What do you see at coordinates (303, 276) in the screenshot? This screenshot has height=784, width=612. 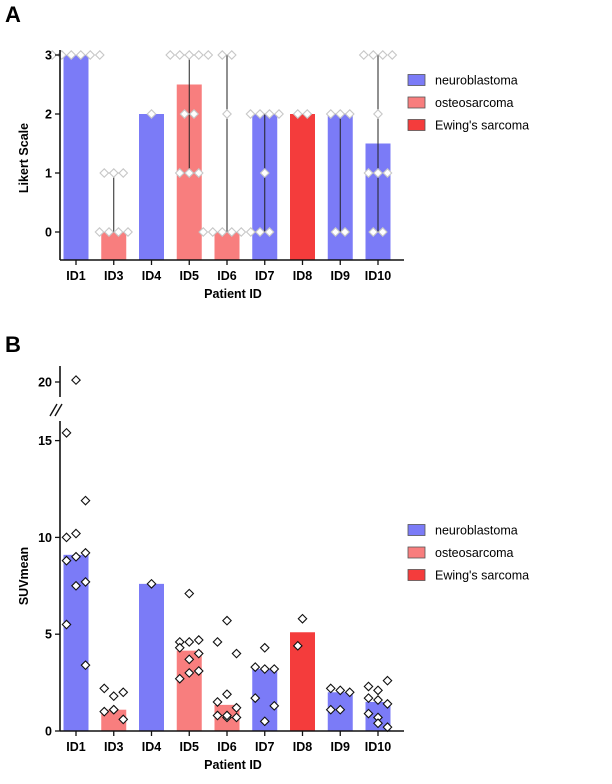 I see `x-tick-label: ID8` at bounding box center [303, 276].